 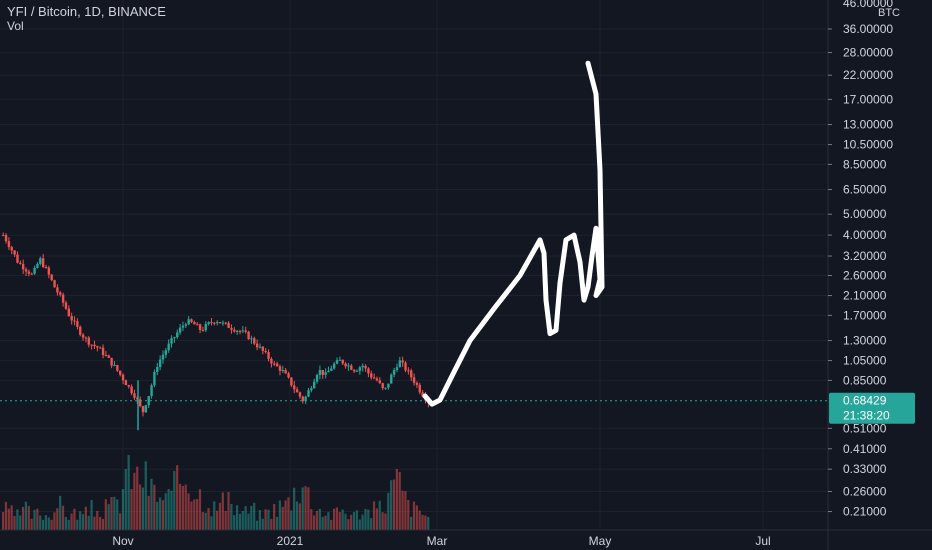 What do you see at coordinates (290, 541) in the screenshot?
I see `time-tick-label-1: 2021` at bounding box center [290, 541].